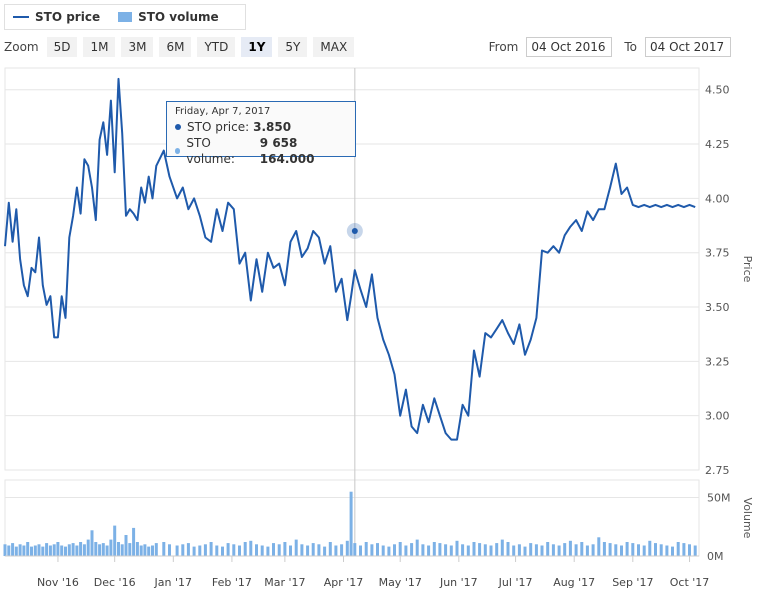 Image resolution: width=761 pixels, height=601 pixels. Describe the element at coordinates (715, 556) in the screenshot. I see `volume-tick-label: 0M` at that location.